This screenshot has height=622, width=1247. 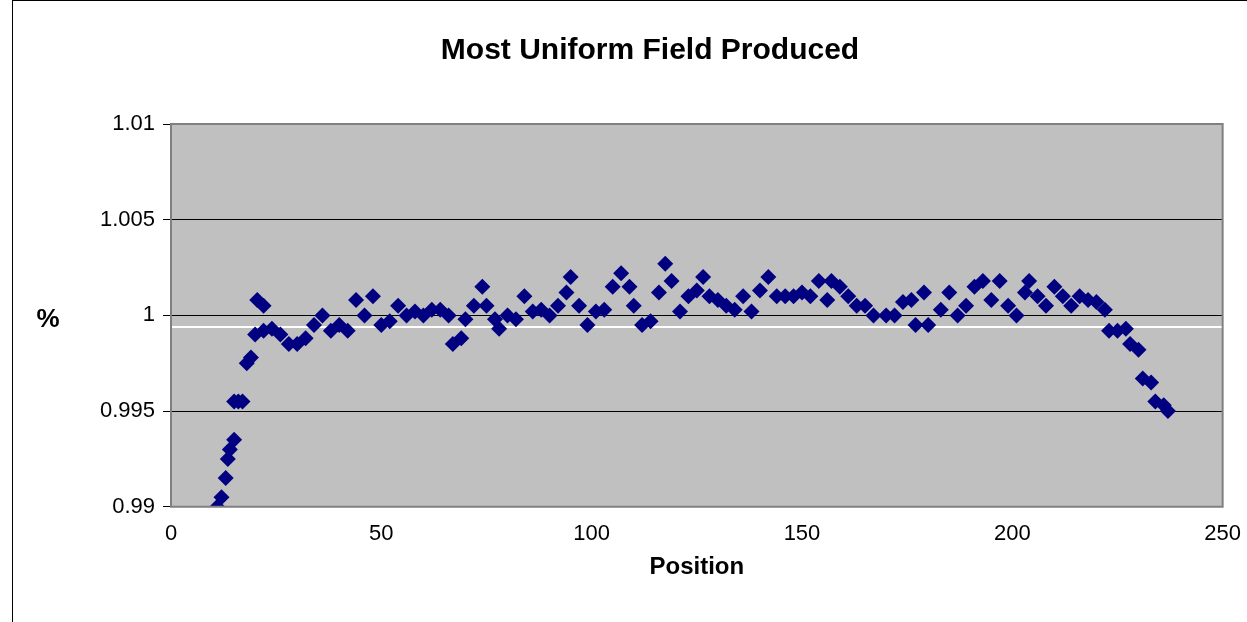 I want to click on y-tick-label: 0.99, so click(x=133, y=505).